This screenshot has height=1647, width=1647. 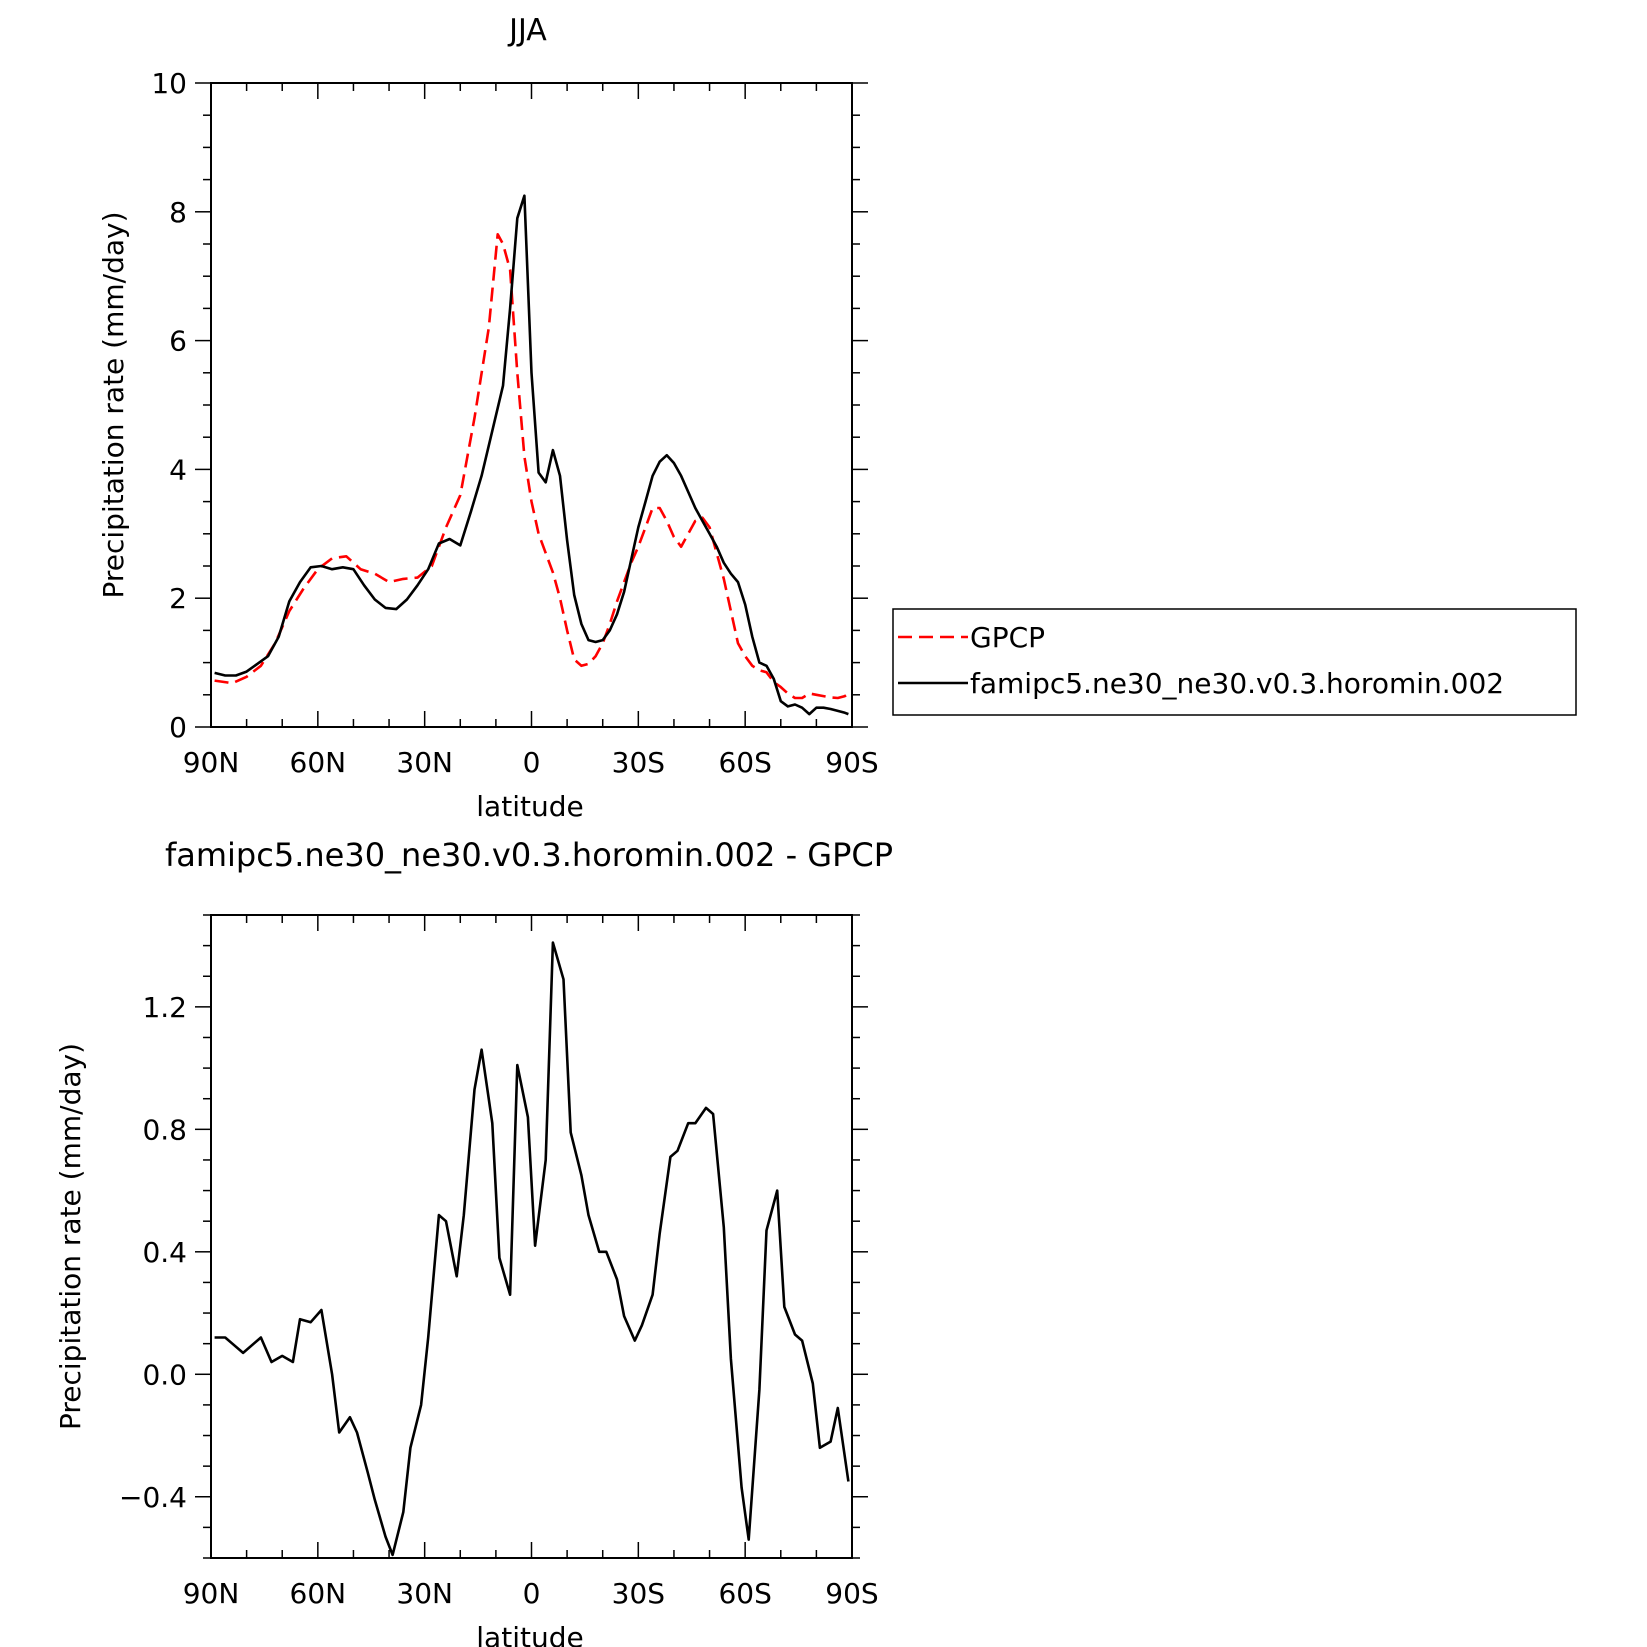 What do you see at coordinates (178, 727) in the screenshot?
I see `y-tick-label: 0` at bounding box center [178, 727].